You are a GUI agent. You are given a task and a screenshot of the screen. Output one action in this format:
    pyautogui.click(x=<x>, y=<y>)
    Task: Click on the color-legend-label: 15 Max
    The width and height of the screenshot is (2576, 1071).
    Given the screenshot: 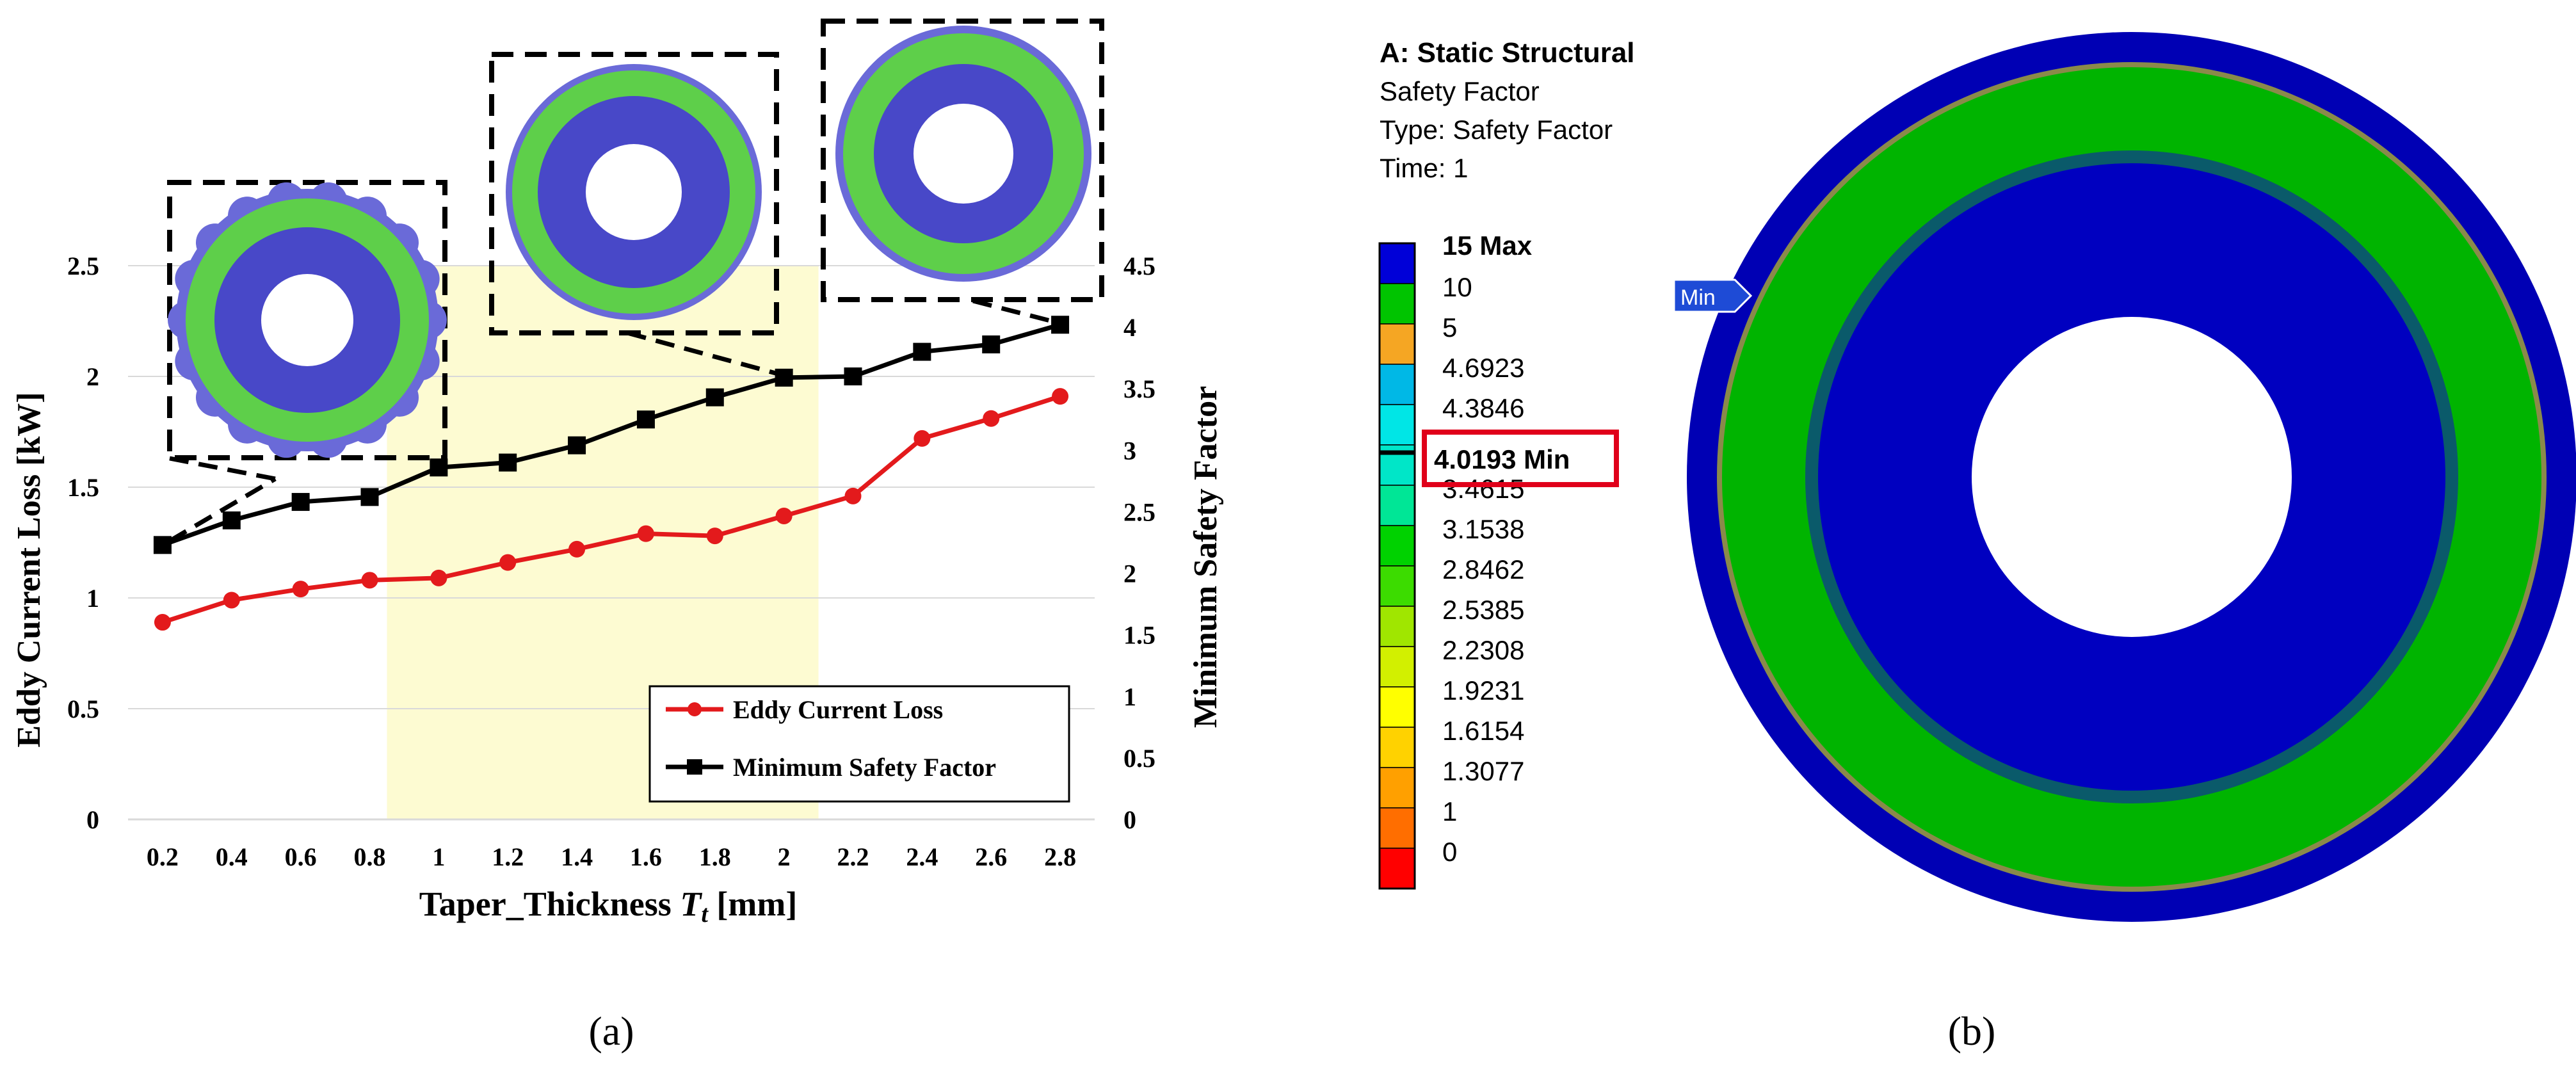 What is the action you would take?
    pyautogui.click(x=1487, y=245)
    